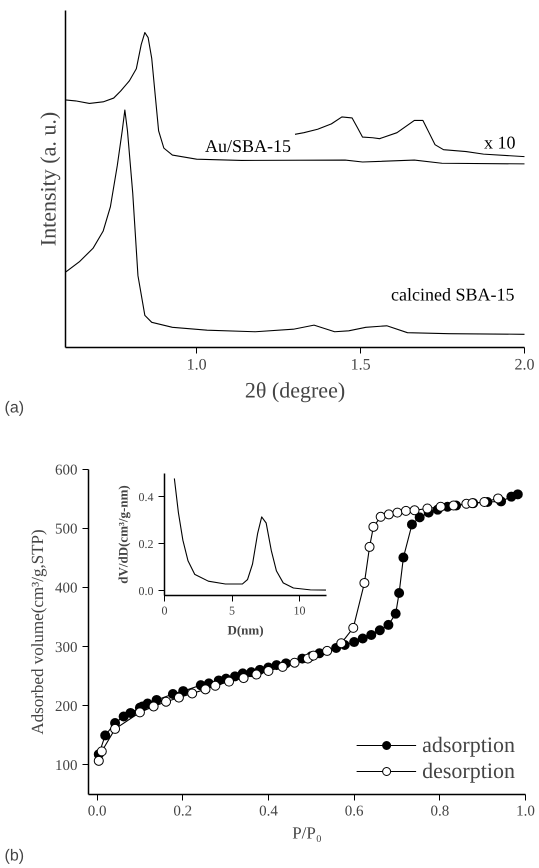  What do you see at coordinates (468, 771) in the screenshot?
I see `legend-label: desorption` at bounding box center [468, 771].